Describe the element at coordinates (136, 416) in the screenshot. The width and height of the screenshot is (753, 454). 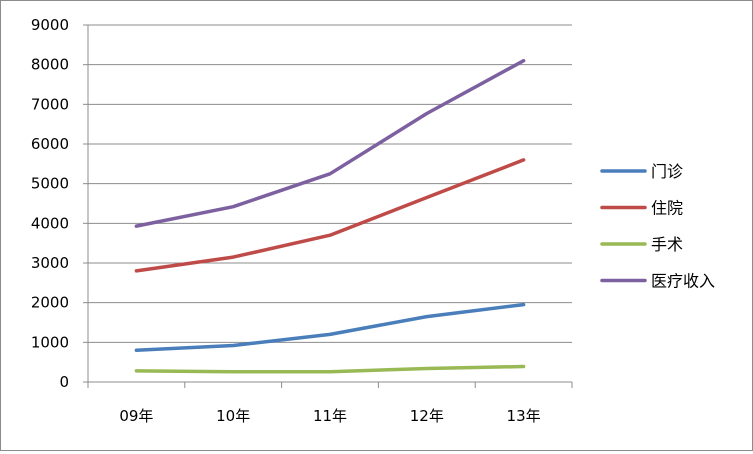
I see `x-tick-label: 09年` at that location.